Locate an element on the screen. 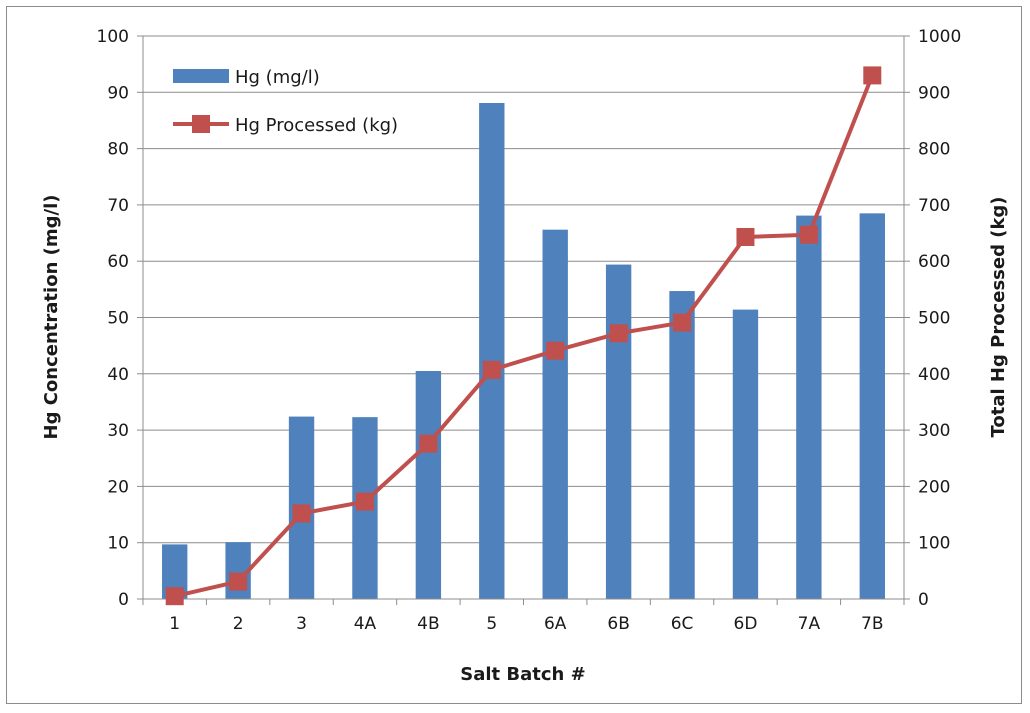 The height and width of the screenshot is (713, 1030). x-tick-label: 6C is located at coordinates (682, 624).